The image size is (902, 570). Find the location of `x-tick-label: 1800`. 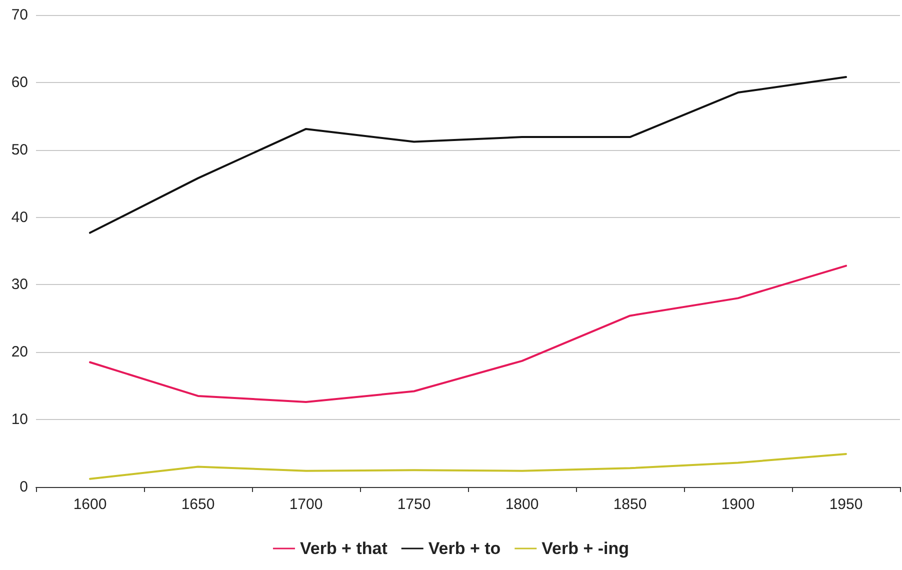

x-tick-label: 1800 is located at coordinates (522, 504).